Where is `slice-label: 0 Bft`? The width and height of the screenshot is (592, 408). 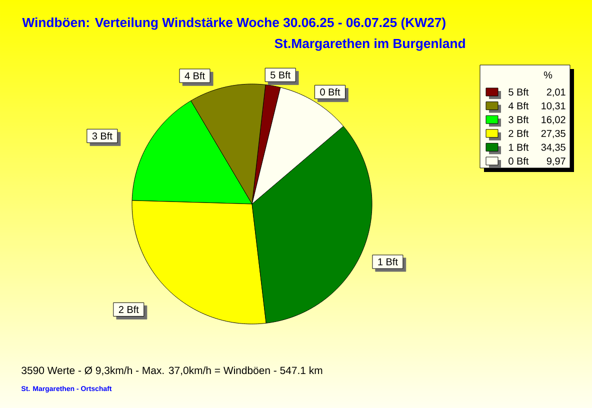
slice-label: 0 Bft is located at coordinates (330, 92).